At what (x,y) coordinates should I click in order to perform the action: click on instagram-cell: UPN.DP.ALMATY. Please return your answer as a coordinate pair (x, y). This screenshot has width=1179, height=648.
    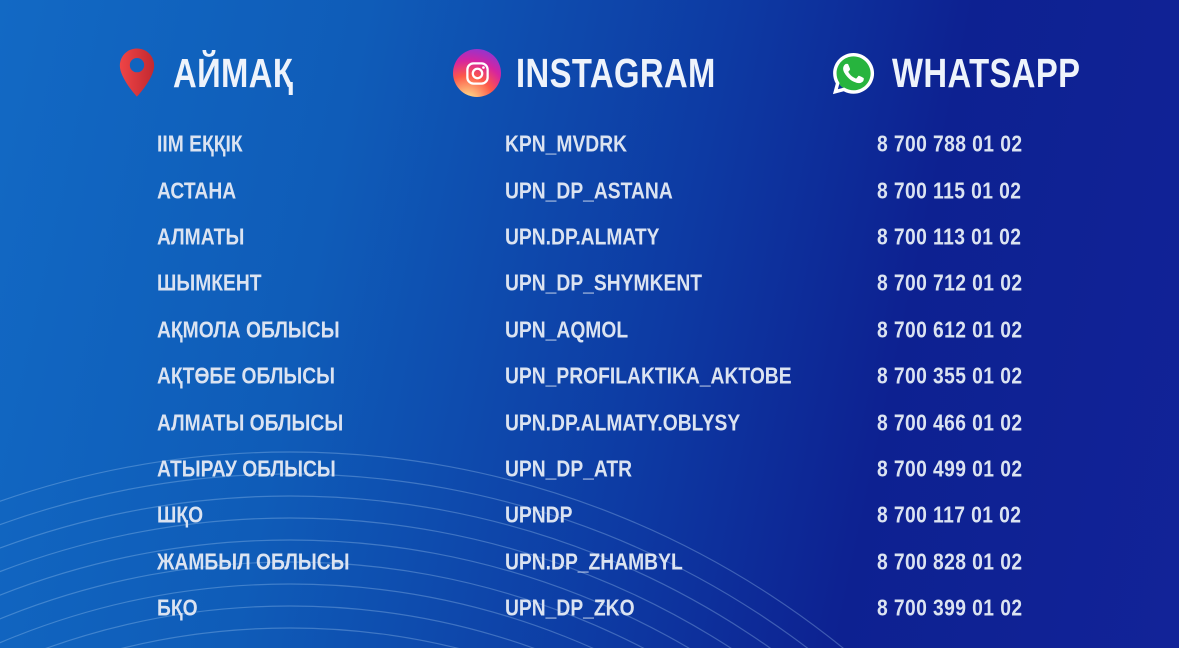
    Looking at the image, I should click on (582, 236).